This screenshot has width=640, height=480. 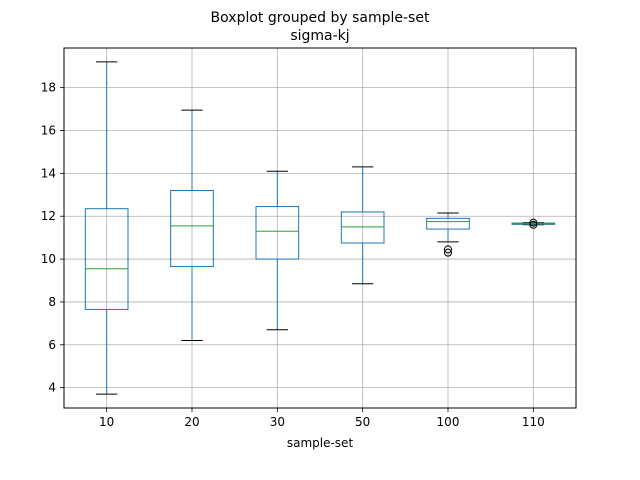 What do you see at coordinates (448, 422) in the screenshot?
I see `x-tick-label: 100` at bounding box center [448, 422].